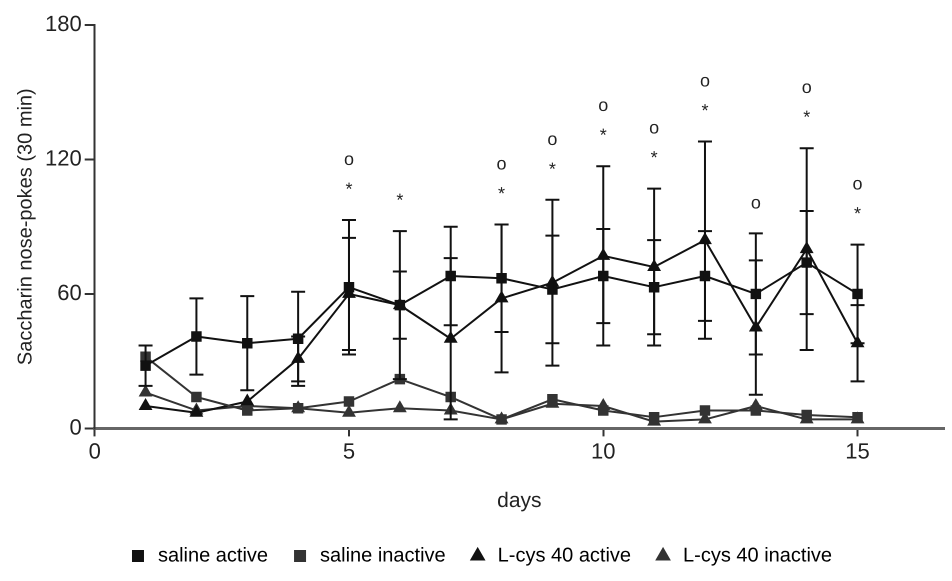  What do you see at coordinates (63, 158) in the screenshot?
I see `y-tick-label: 120` at bounding box center [63, 158].